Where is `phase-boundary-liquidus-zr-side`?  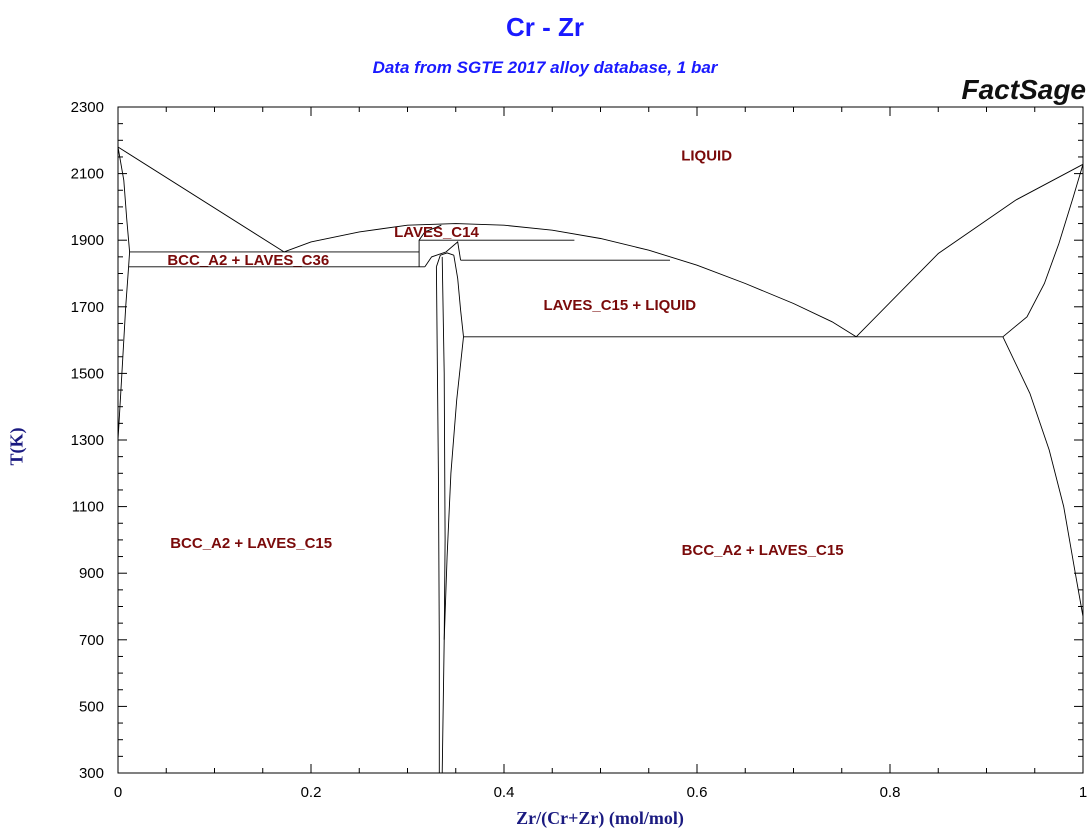
phase-boundary-liquidus-zr-side is located at coordinates (969, 250).